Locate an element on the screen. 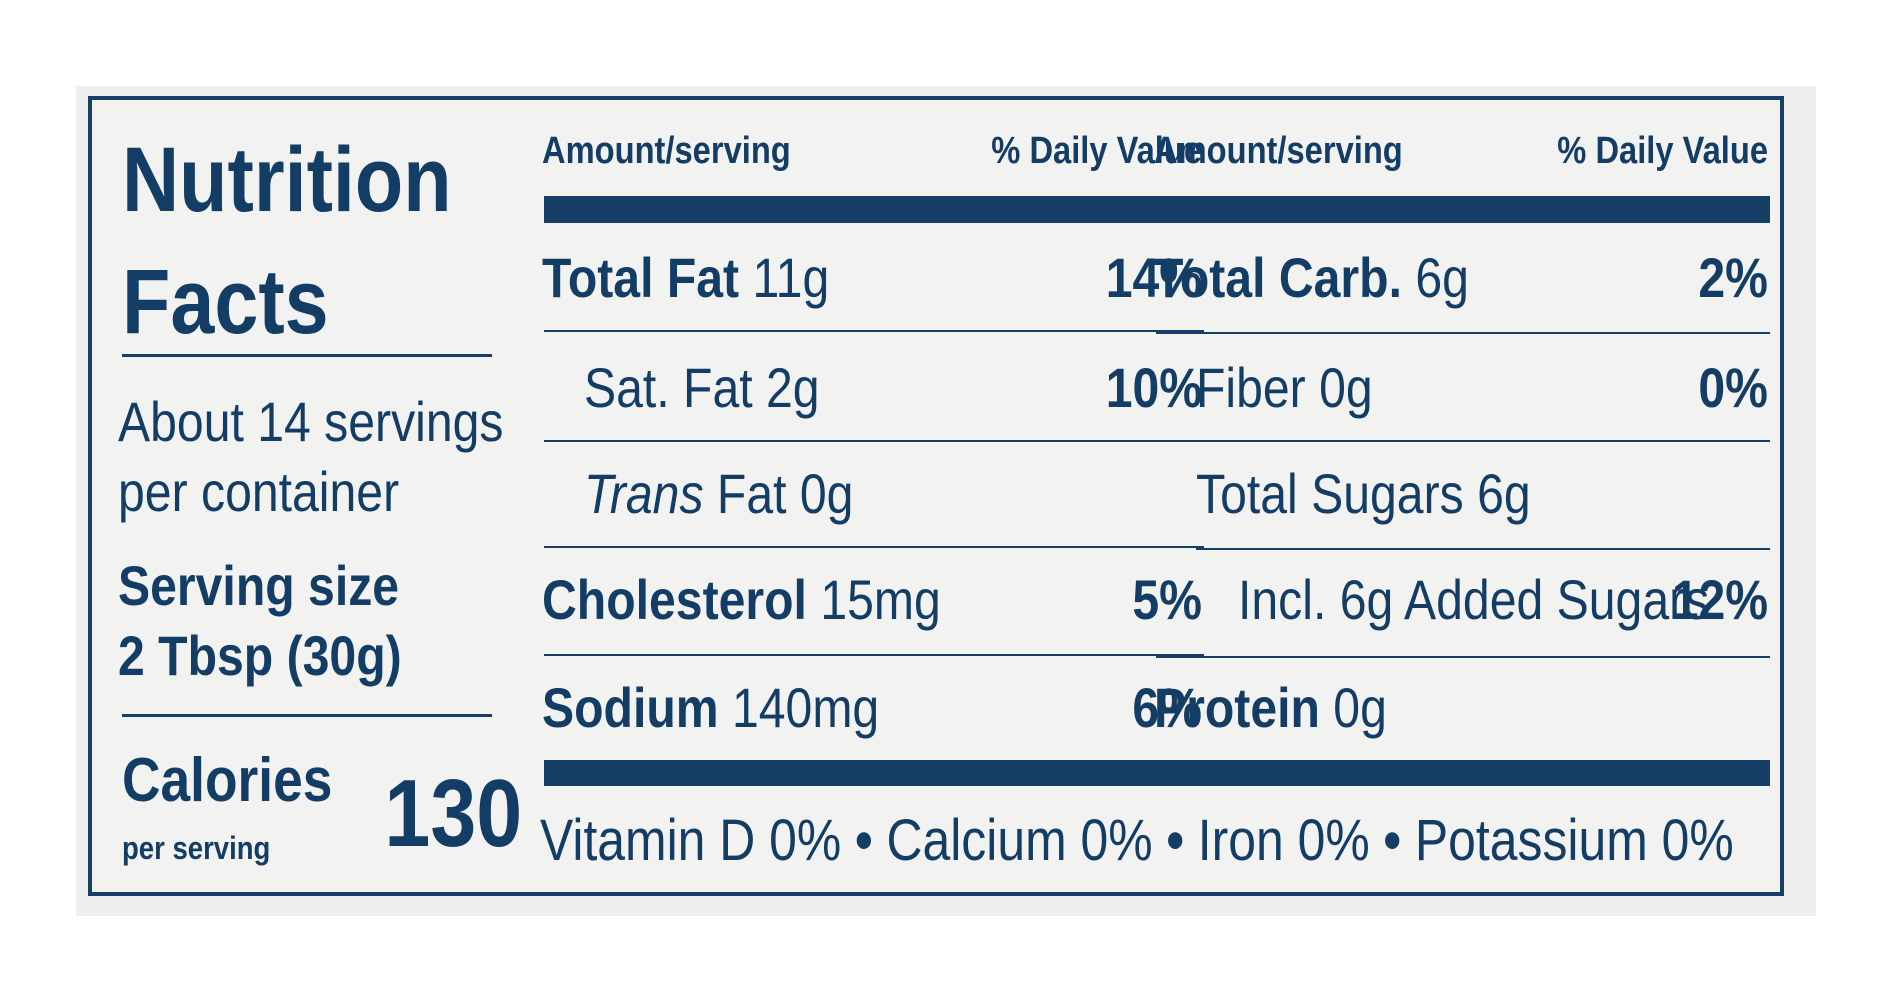 The width and height of the screenshot is (1886, 1000). left-row-sodium-dv: 6% is located at coordinates (1167, 707).